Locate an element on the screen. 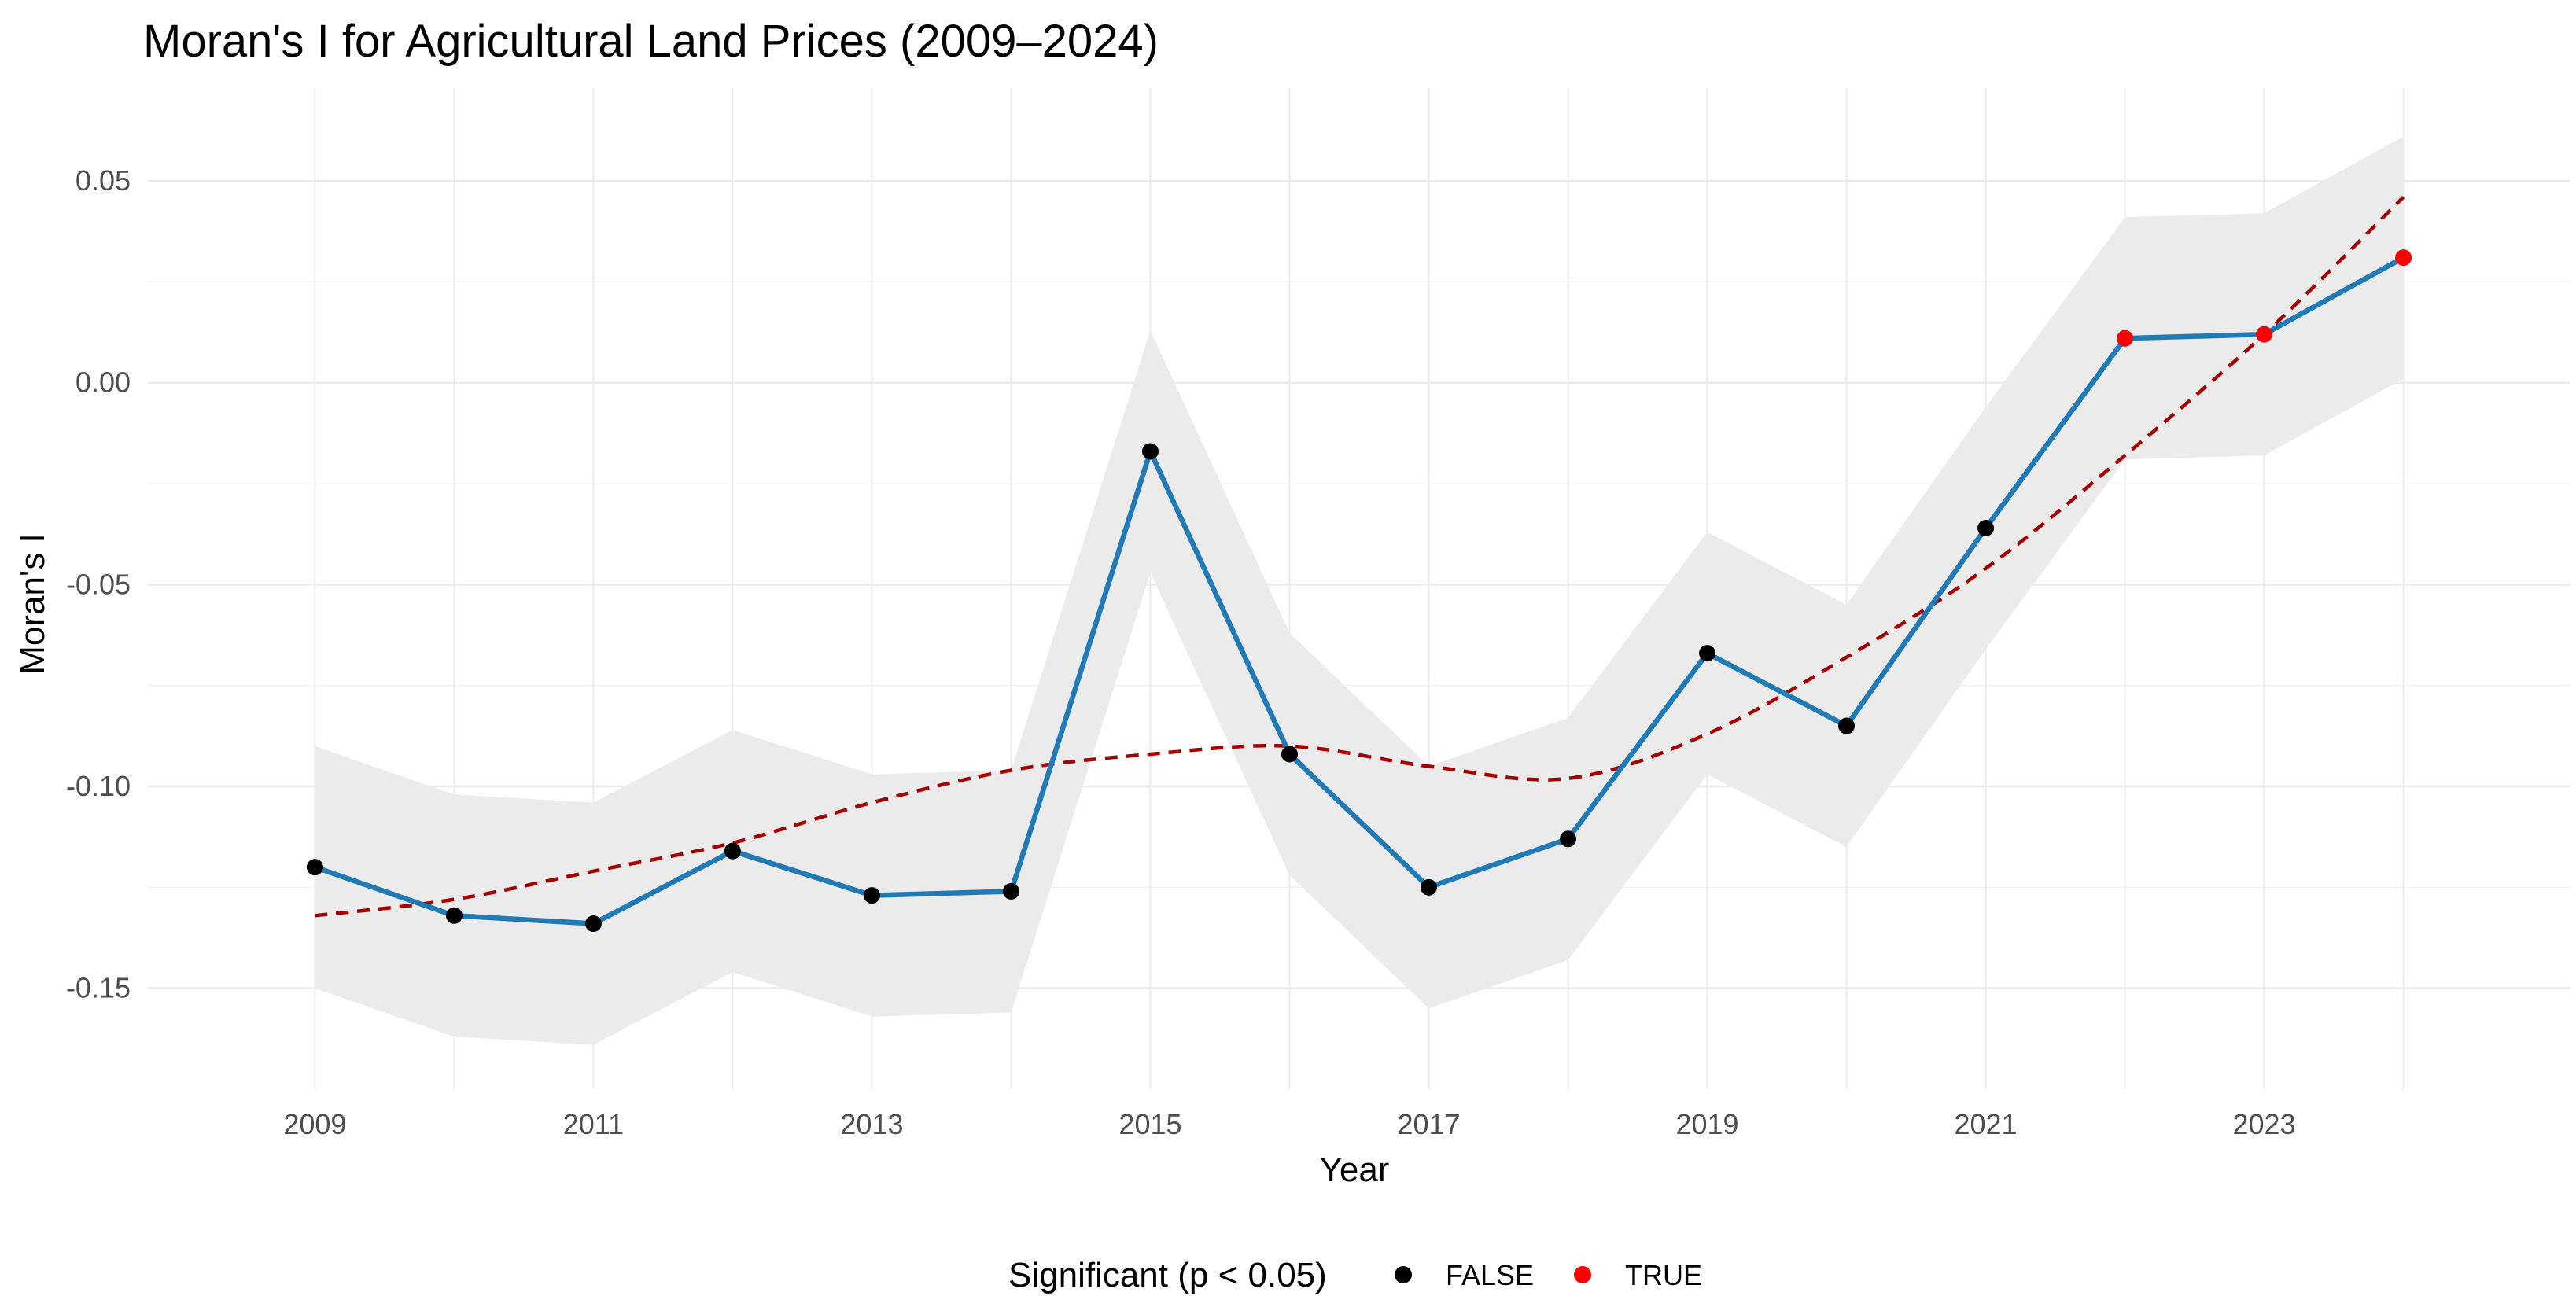 This screenshot has height=1307, width=2576. x-tick-label: 2009 is located at coordinates (314, 1124).